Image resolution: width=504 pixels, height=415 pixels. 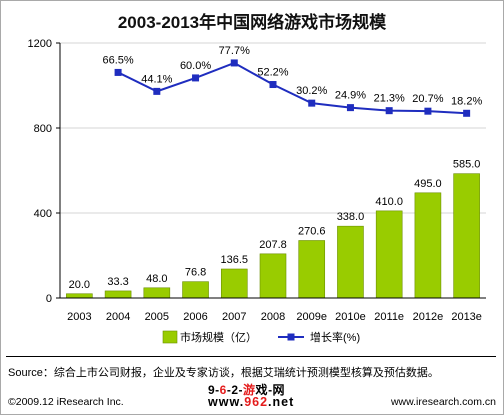 I want to click on growth-value-label: 66.5%, so click(x=117, y=60).